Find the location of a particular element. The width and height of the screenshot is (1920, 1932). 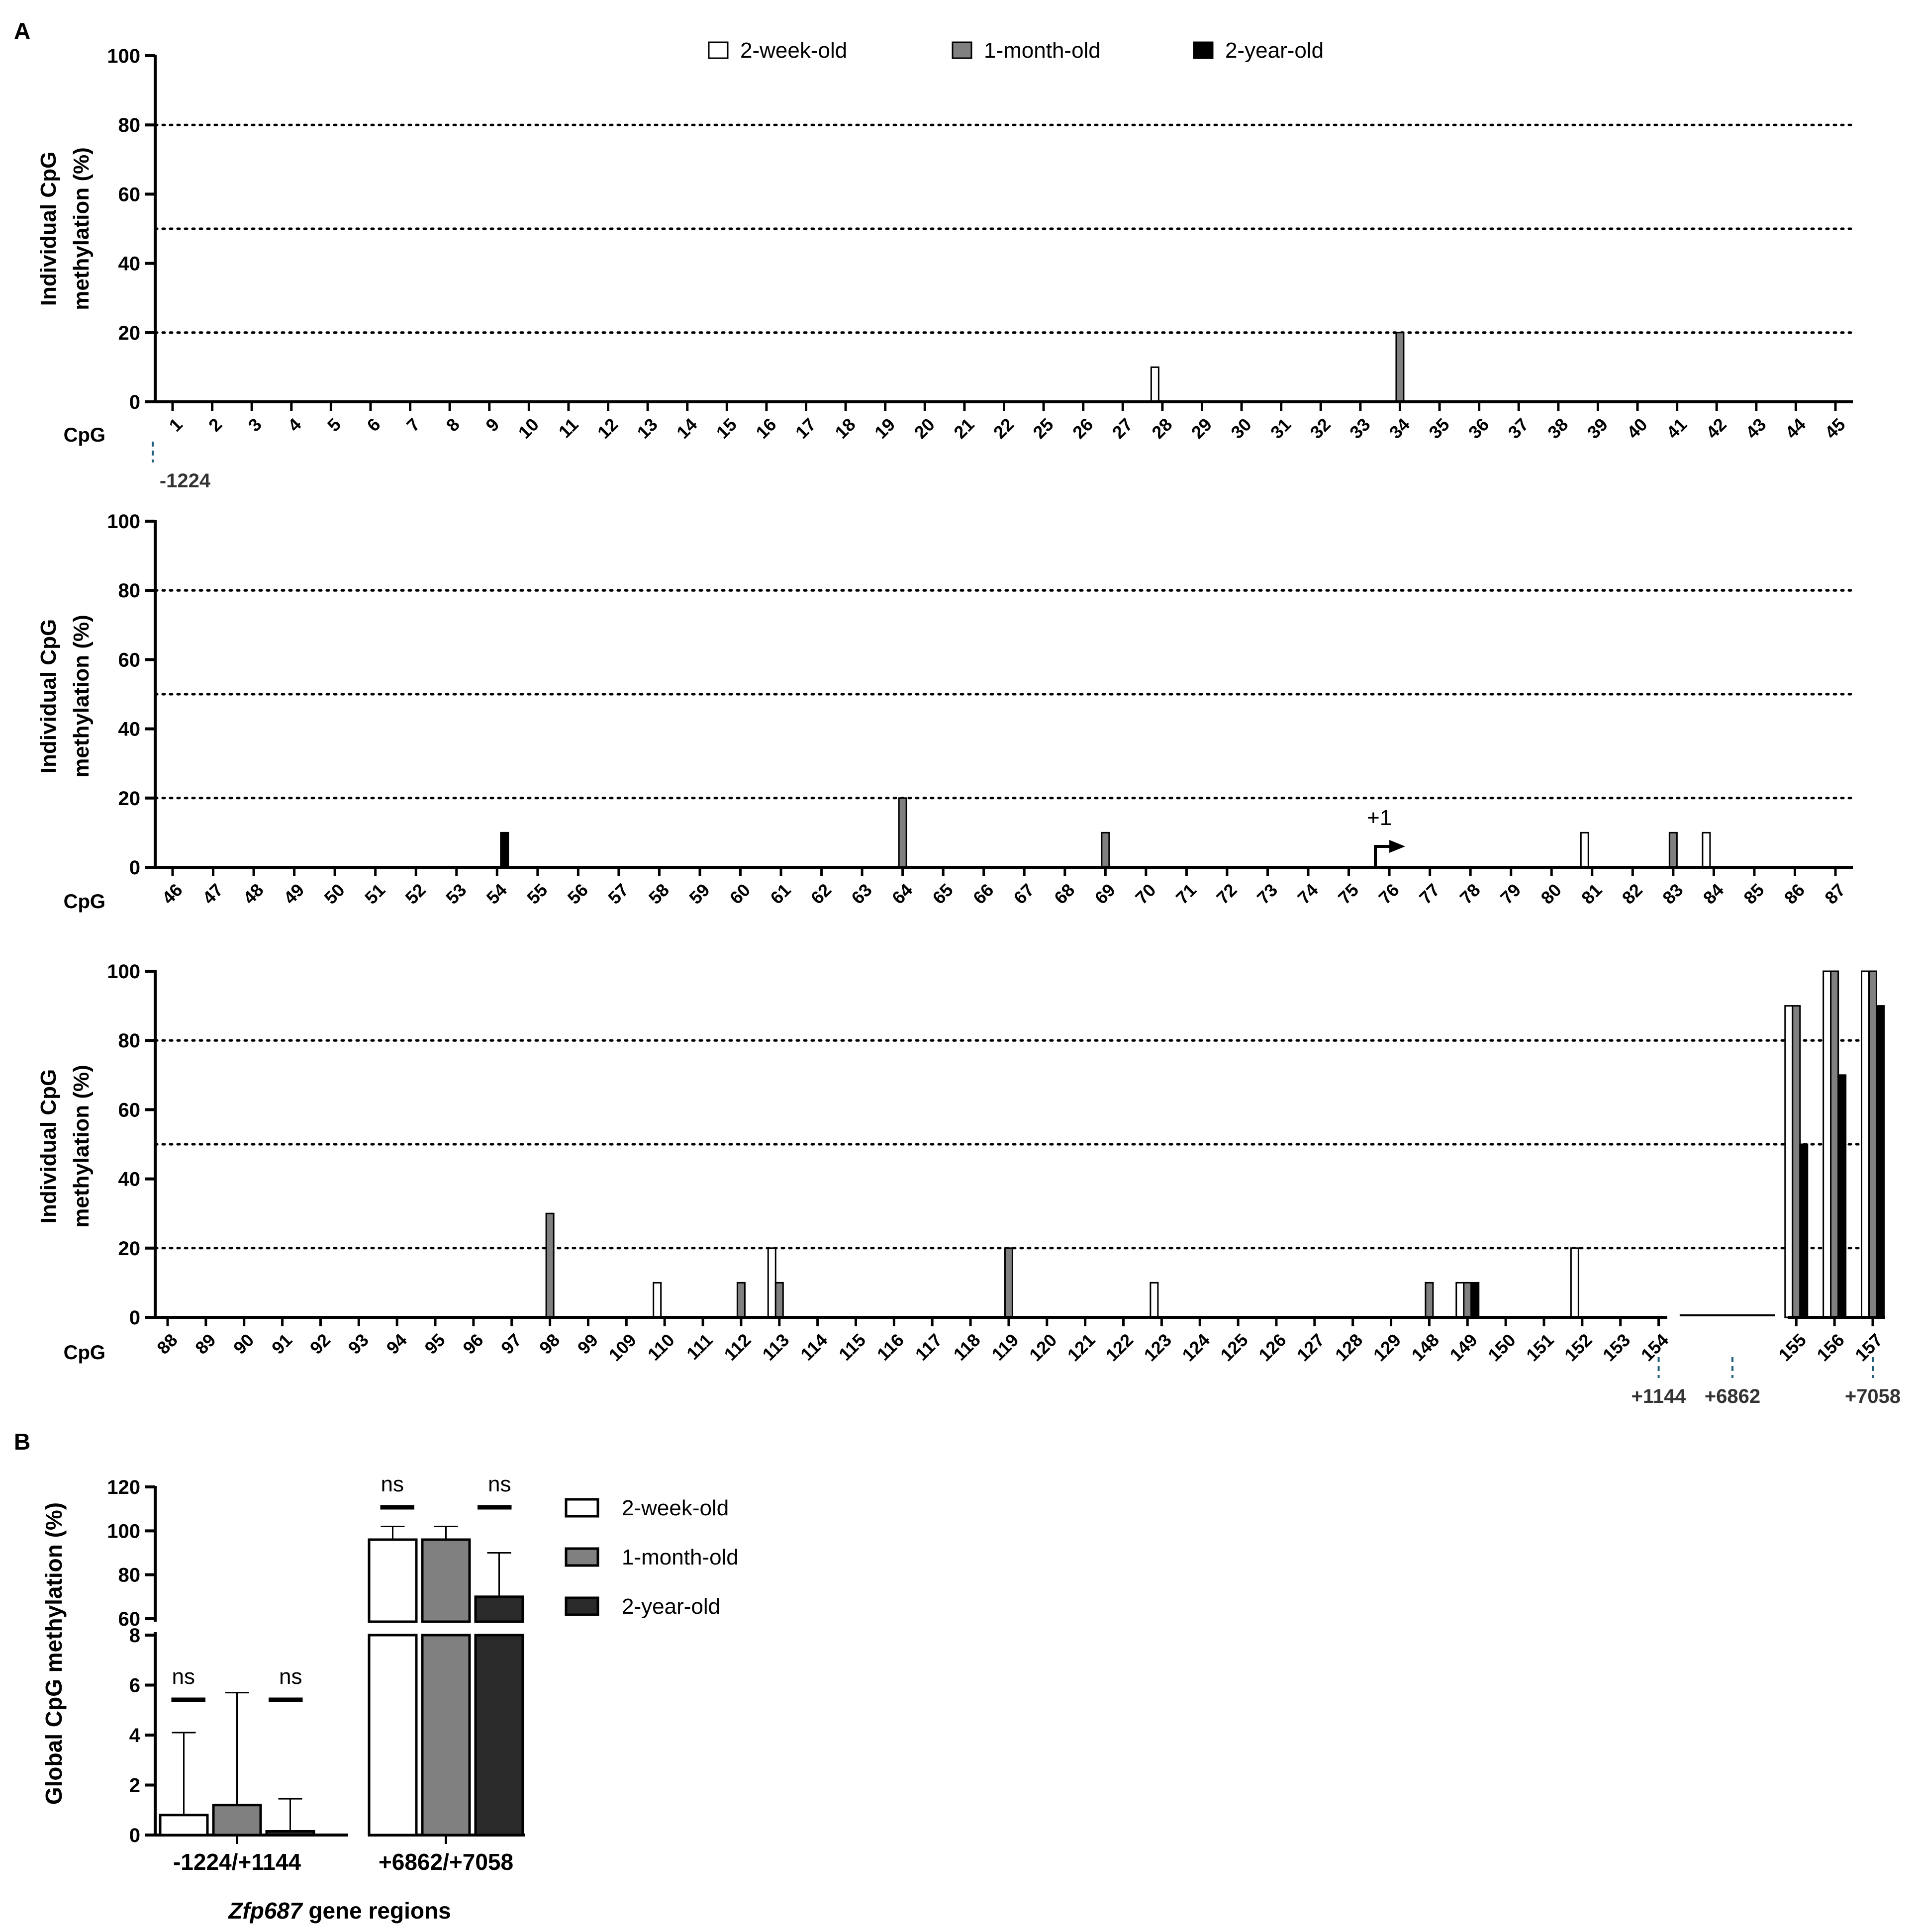

x-tick-label-a-middle-52: 52 is located at coordinates (415, 894).